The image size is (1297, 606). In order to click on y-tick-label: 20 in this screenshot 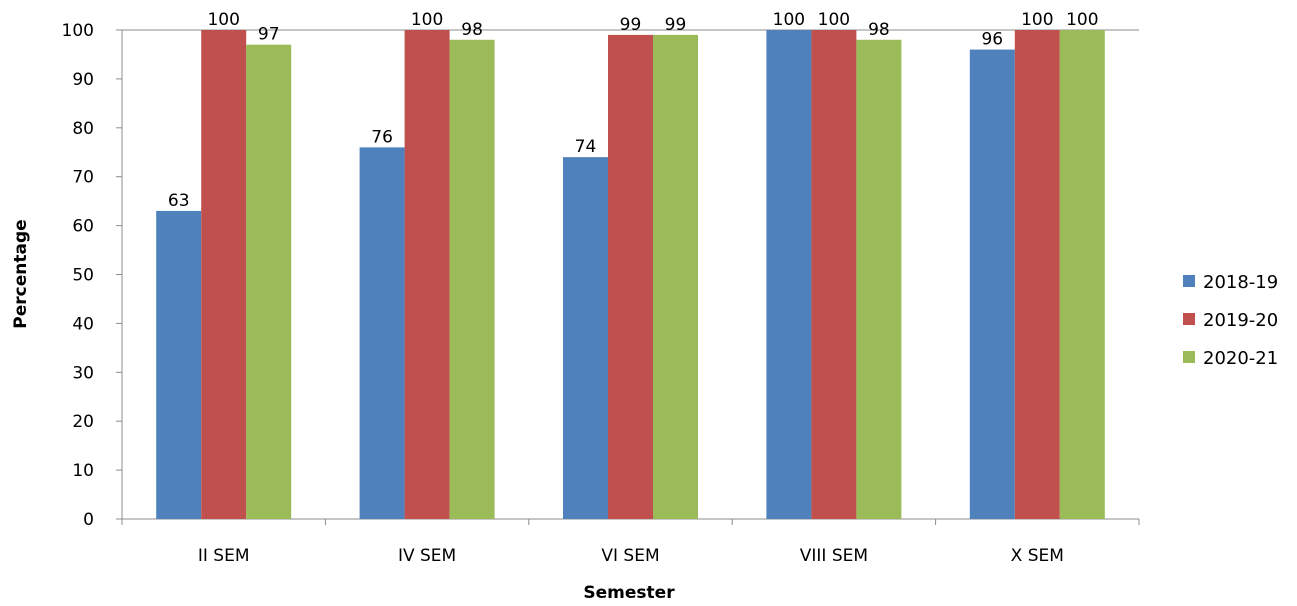, I will do `click(83, 422)`.